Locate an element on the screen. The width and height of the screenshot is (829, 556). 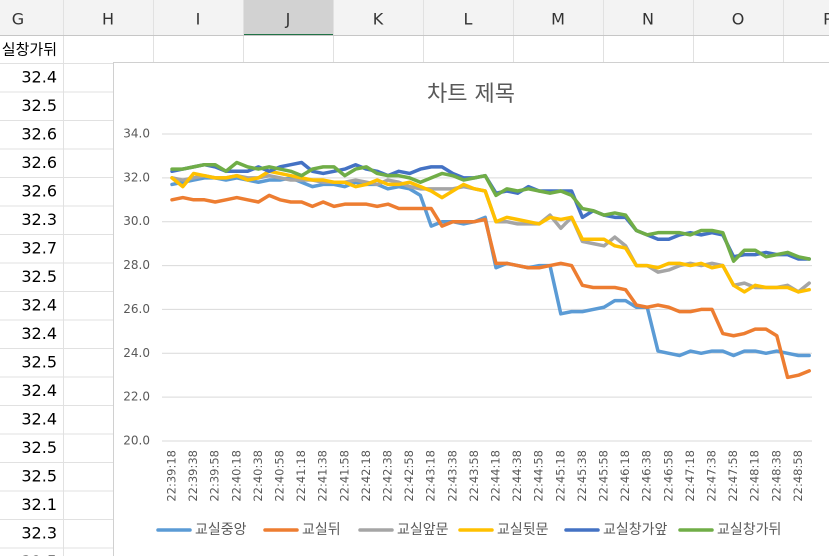
column-header: H is located at coordinates (108, 19).